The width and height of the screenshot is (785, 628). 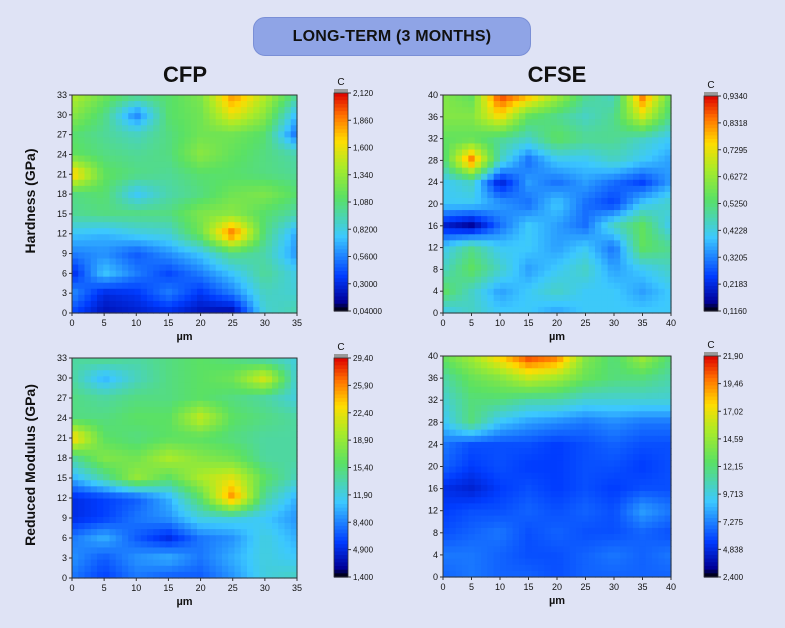 What do you see at coordinates (71, 588) in the screenshot?
I see `x-tick-label: 0` at bounding box center [71, 588].